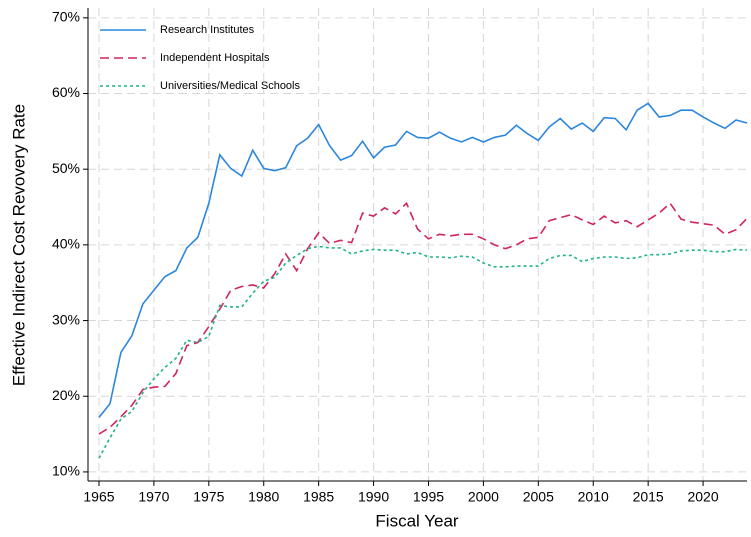  Describe the element at coordinates (702, 497) in the screenshot. I see `x-tick-label: 2020` at that location.